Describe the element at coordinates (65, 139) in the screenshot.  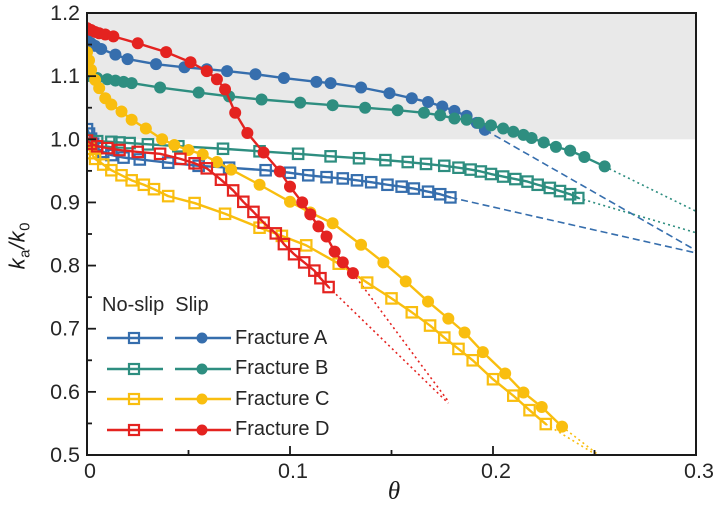
I see `y-tick-label: 1.0` at that location.